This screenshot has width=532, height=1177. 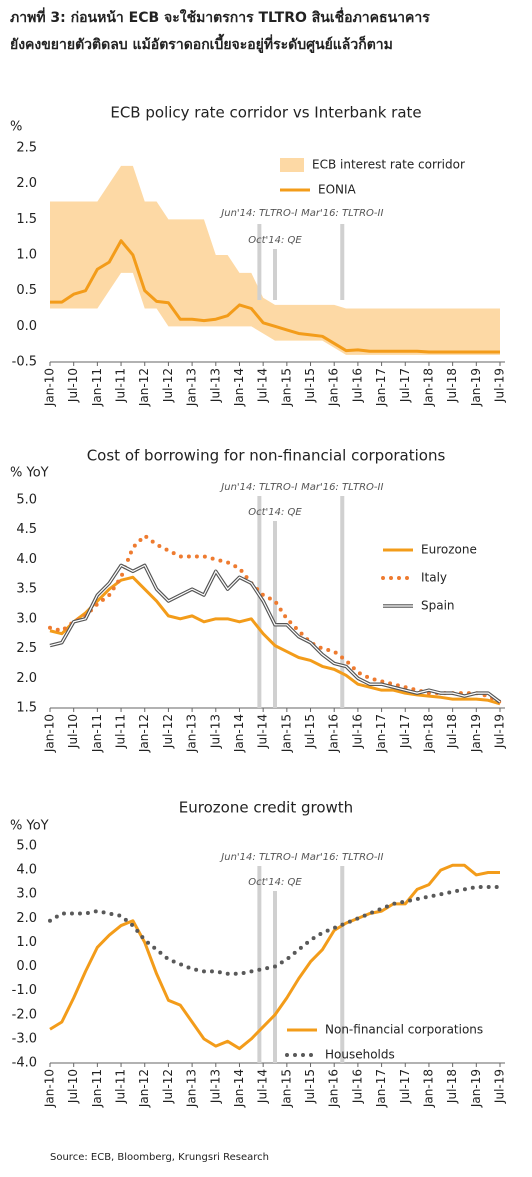 I want to click on y-tick-label: 4.5, so click(x=26, y=529).